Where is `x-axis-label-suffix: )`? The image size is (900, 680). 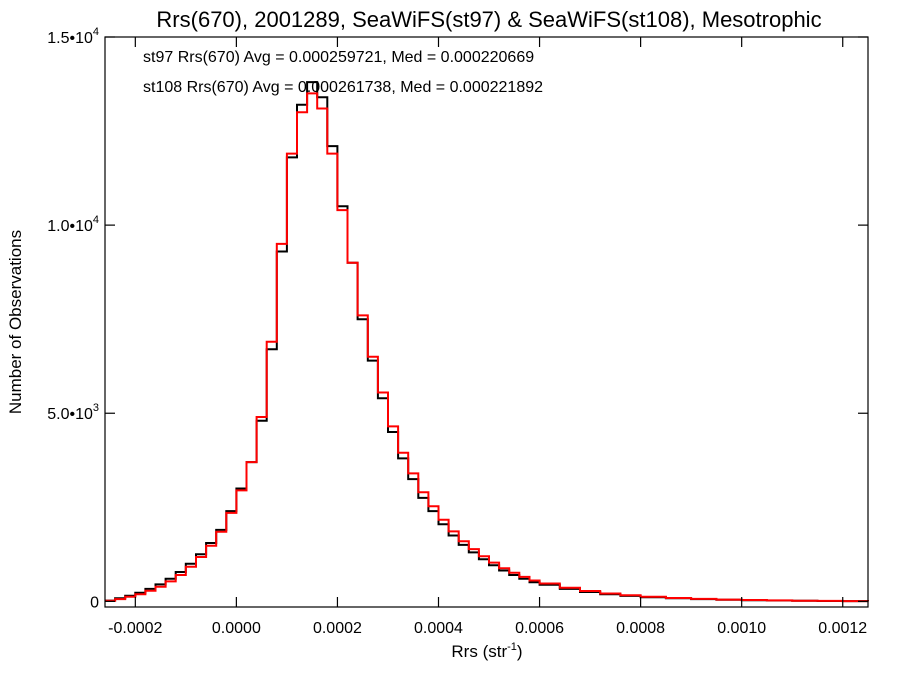 x-axis-label-suffix: ) is located at coordinates (520, 651).